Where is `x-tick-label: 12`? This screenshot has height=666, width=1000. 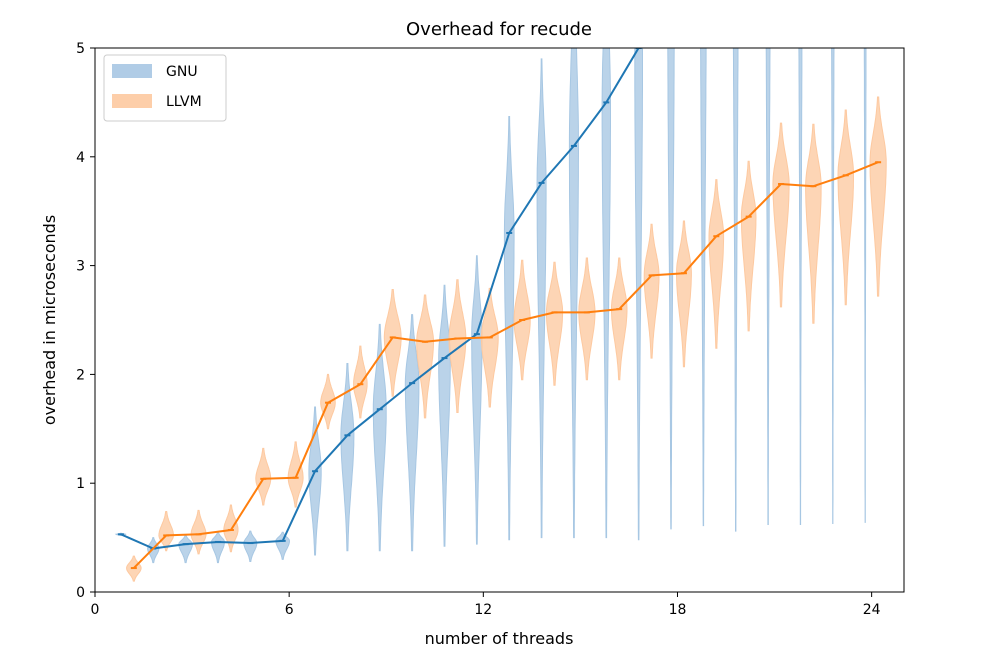
x-tick-label: 12 is located at coordinates (483, 610).